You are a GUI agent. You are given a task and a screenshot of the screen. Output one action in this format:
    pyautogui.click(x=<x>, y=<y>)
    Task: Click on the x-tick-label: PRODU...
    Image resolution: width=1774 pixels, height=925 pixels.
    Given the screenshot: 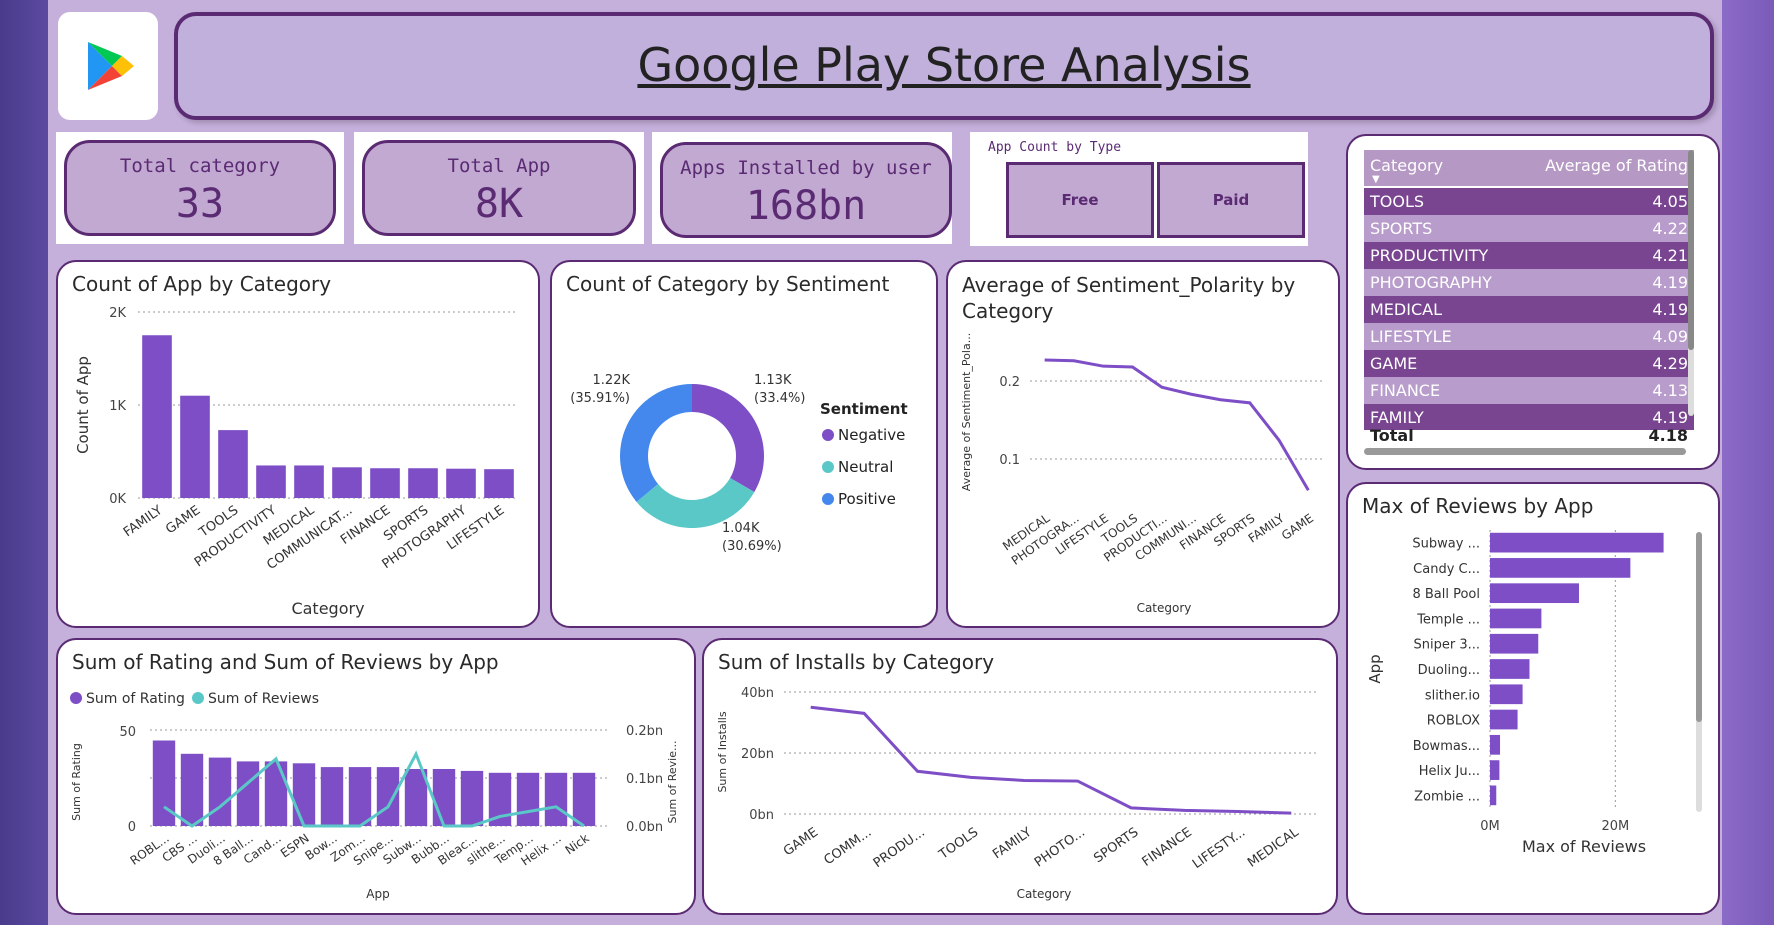 What is the action you would take?
    pyautogui.click(x=899, y=848)
    